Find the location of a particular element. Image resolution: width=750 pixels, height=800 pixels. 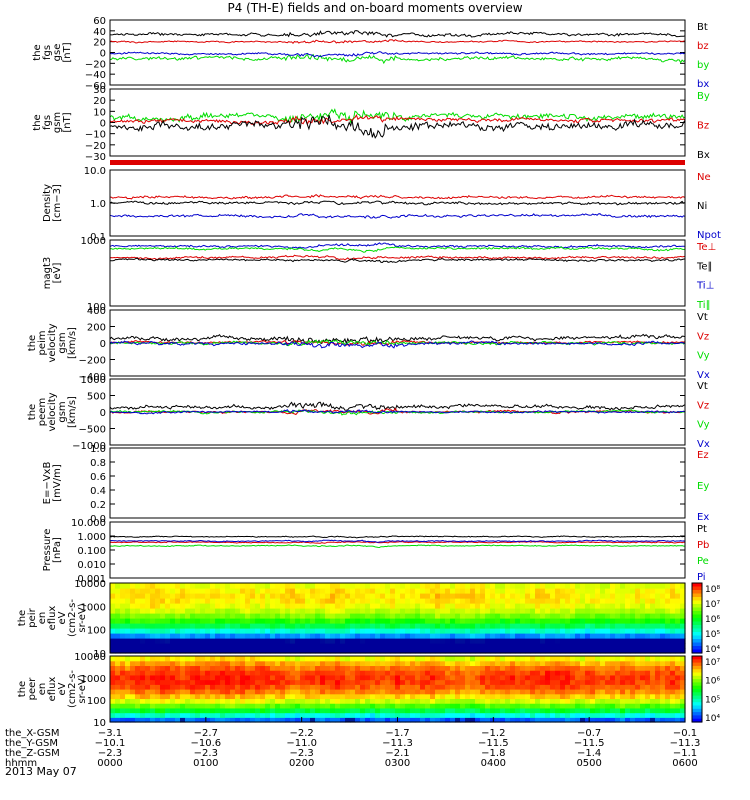

legend-entry: Ti⊥ is located at coordinates (705, 286).